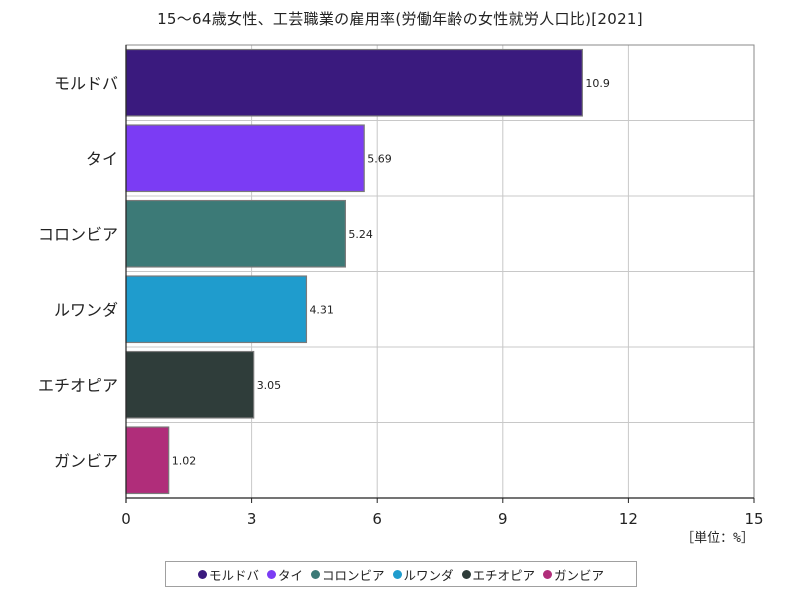 The width and height of the screenshot is (800, 600). I want to click on legend-label: モルドバ, so click(233, 575).